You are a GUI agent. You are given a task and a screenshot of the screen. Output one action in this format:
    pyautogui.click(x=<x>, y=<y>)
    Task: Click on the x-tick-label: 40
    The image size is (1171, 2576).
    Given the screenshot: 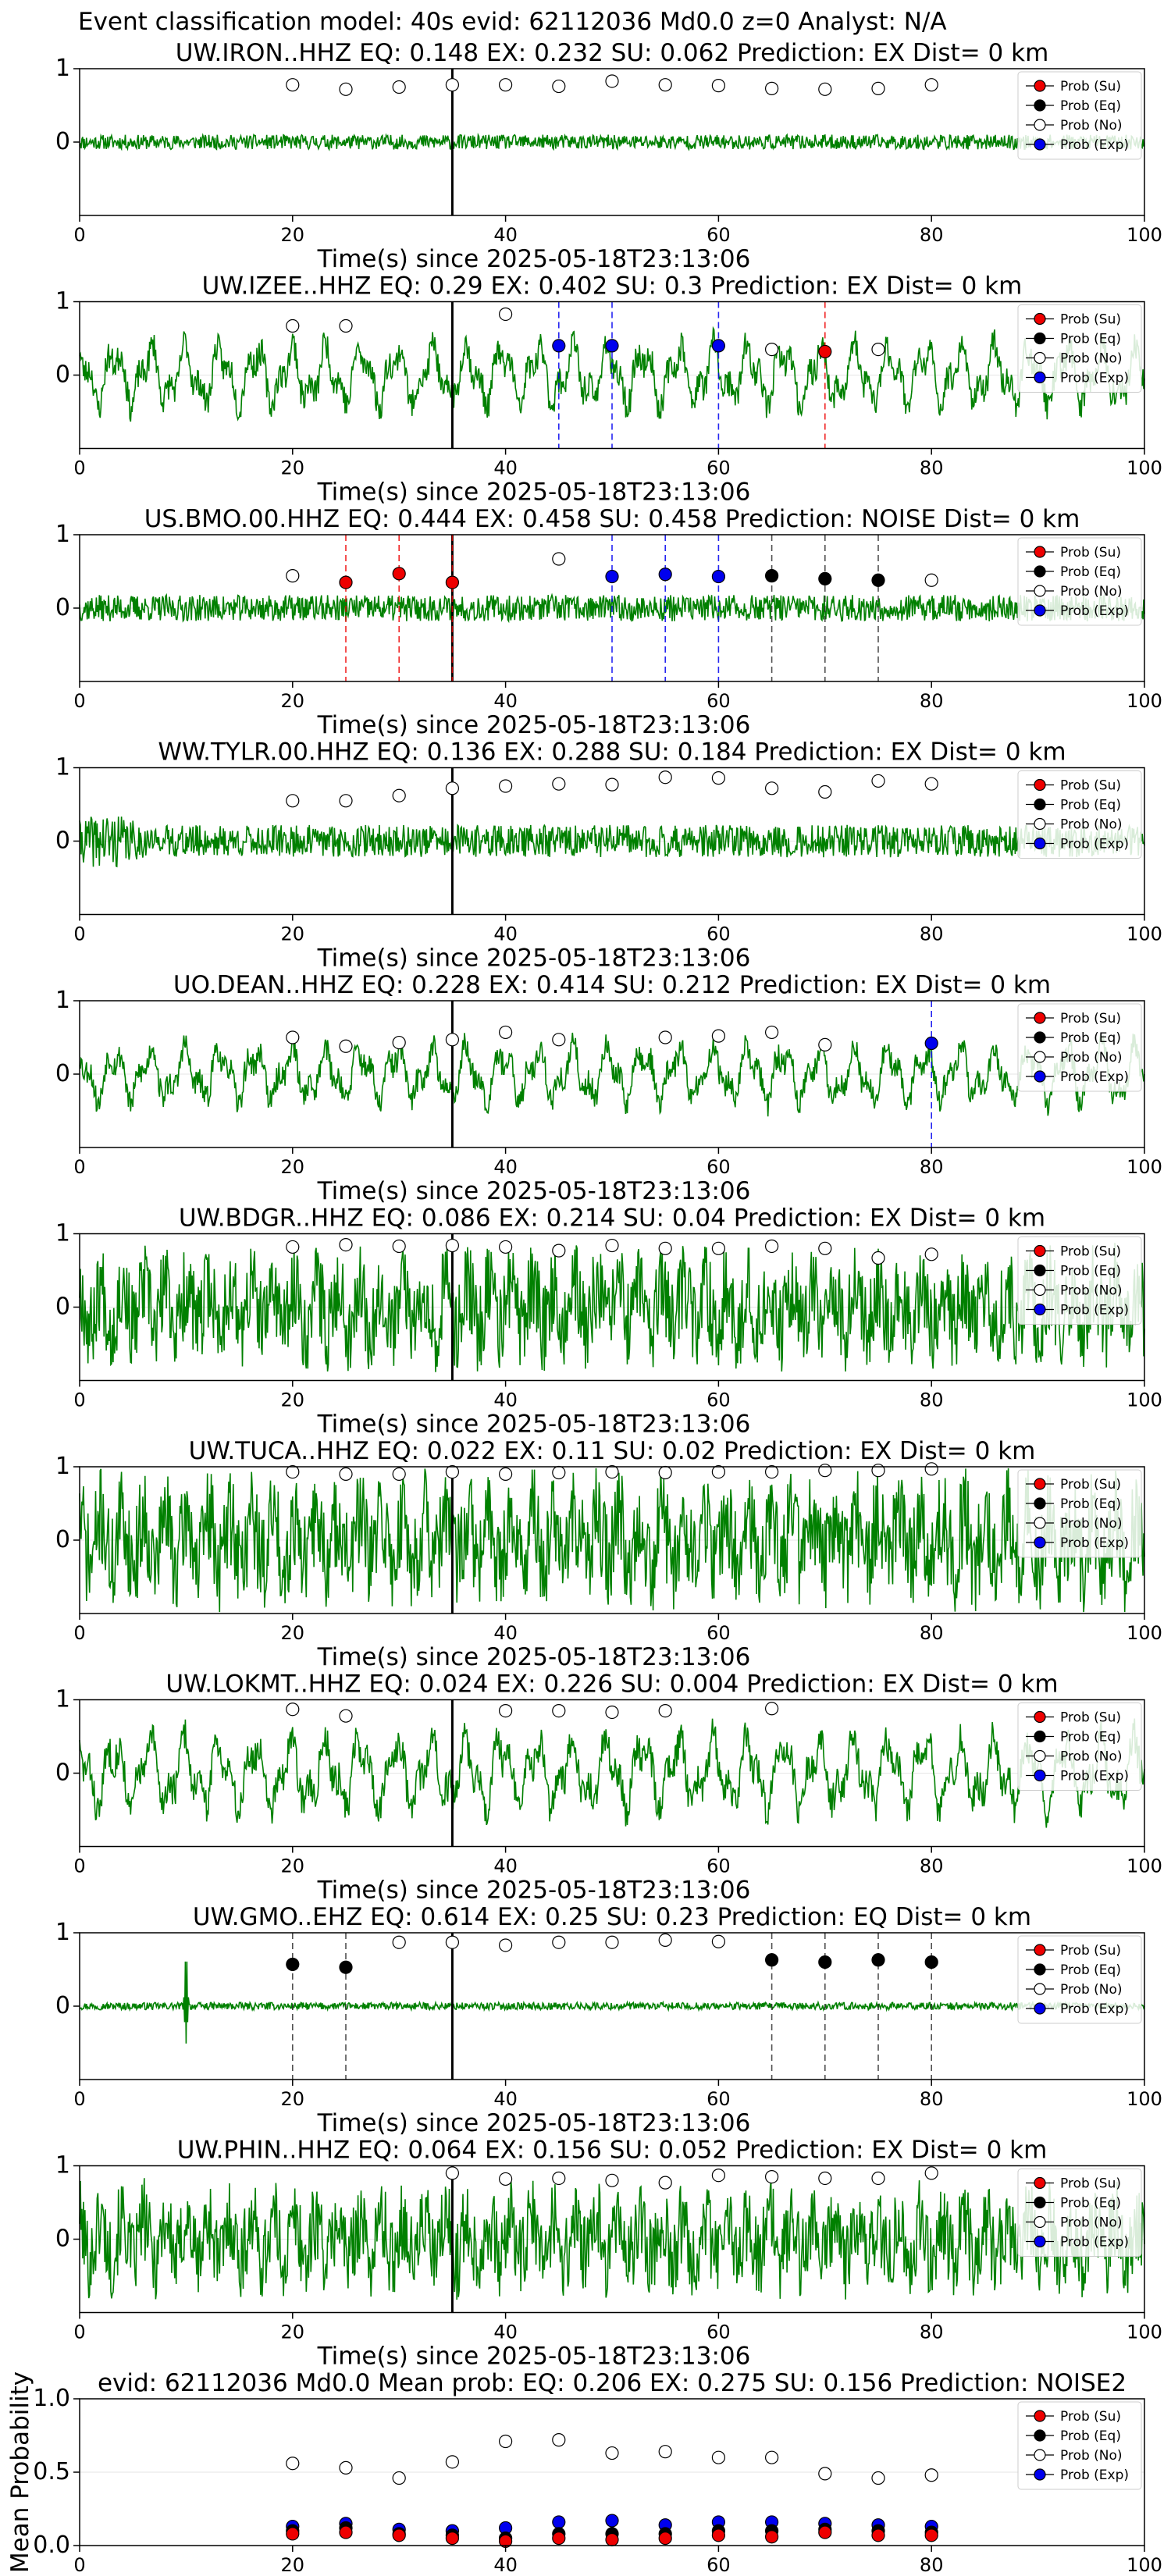 What is the action you would take?
    pyautogui.click(x=505, y=2565)
    